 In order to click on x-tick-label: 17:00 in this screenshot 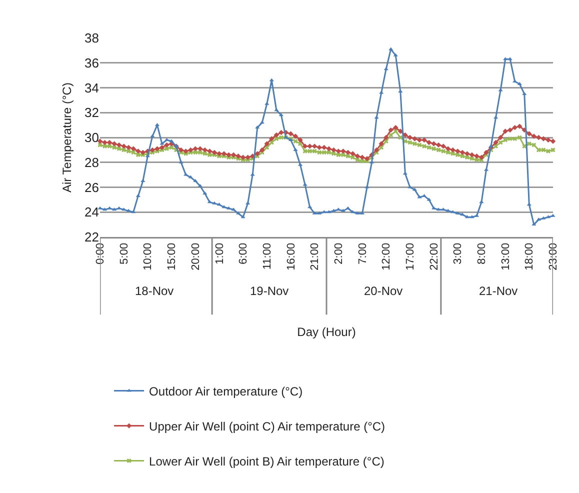, I will do `click(410, 256)`.